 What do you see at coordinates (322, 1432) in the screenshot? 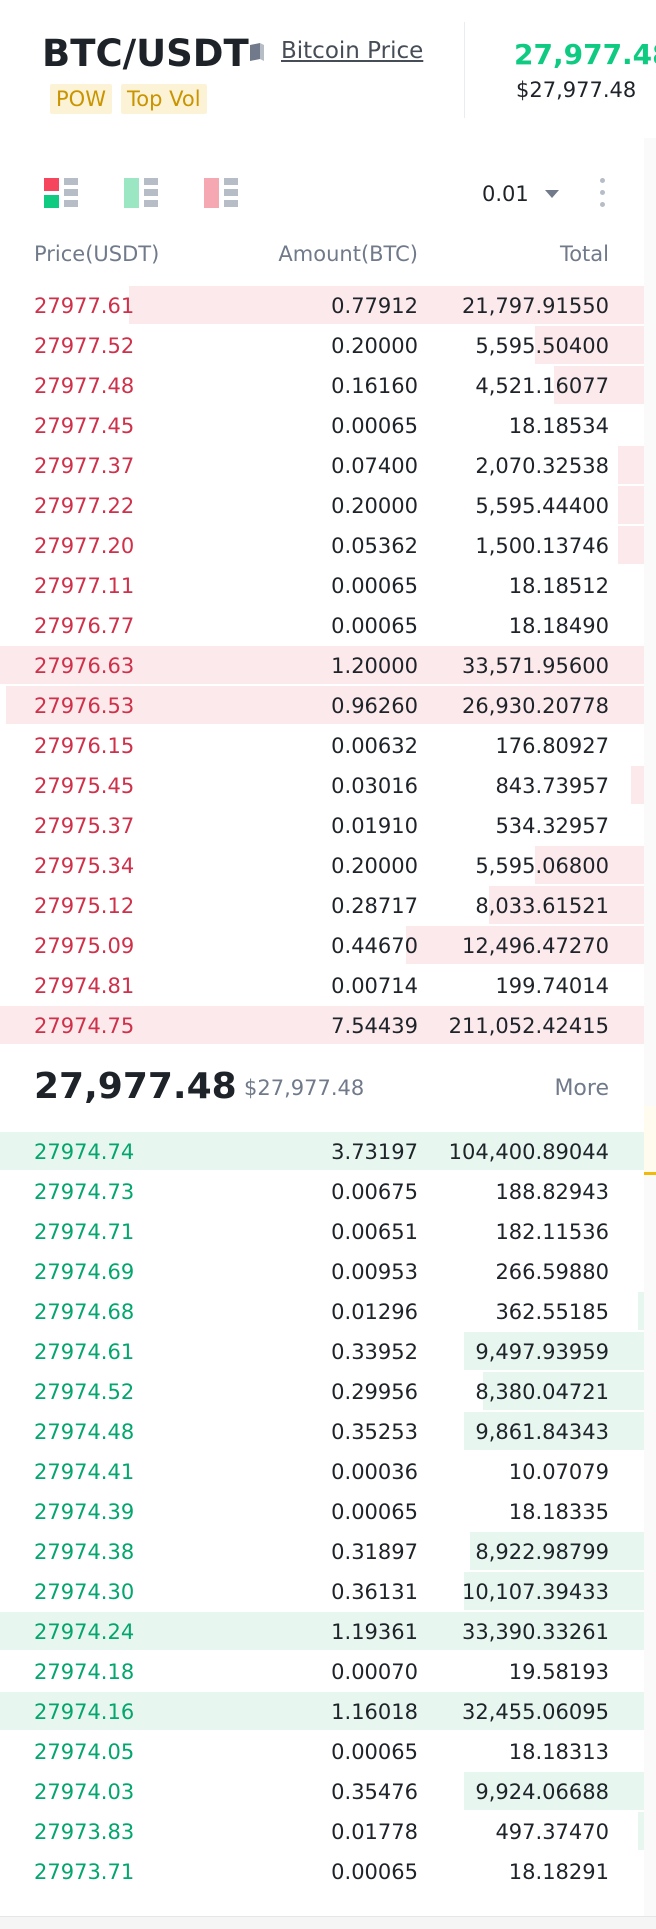
I see `bid-row: 27974.48 0.35253 9,861.84343` at bounding box center [322, 1432].